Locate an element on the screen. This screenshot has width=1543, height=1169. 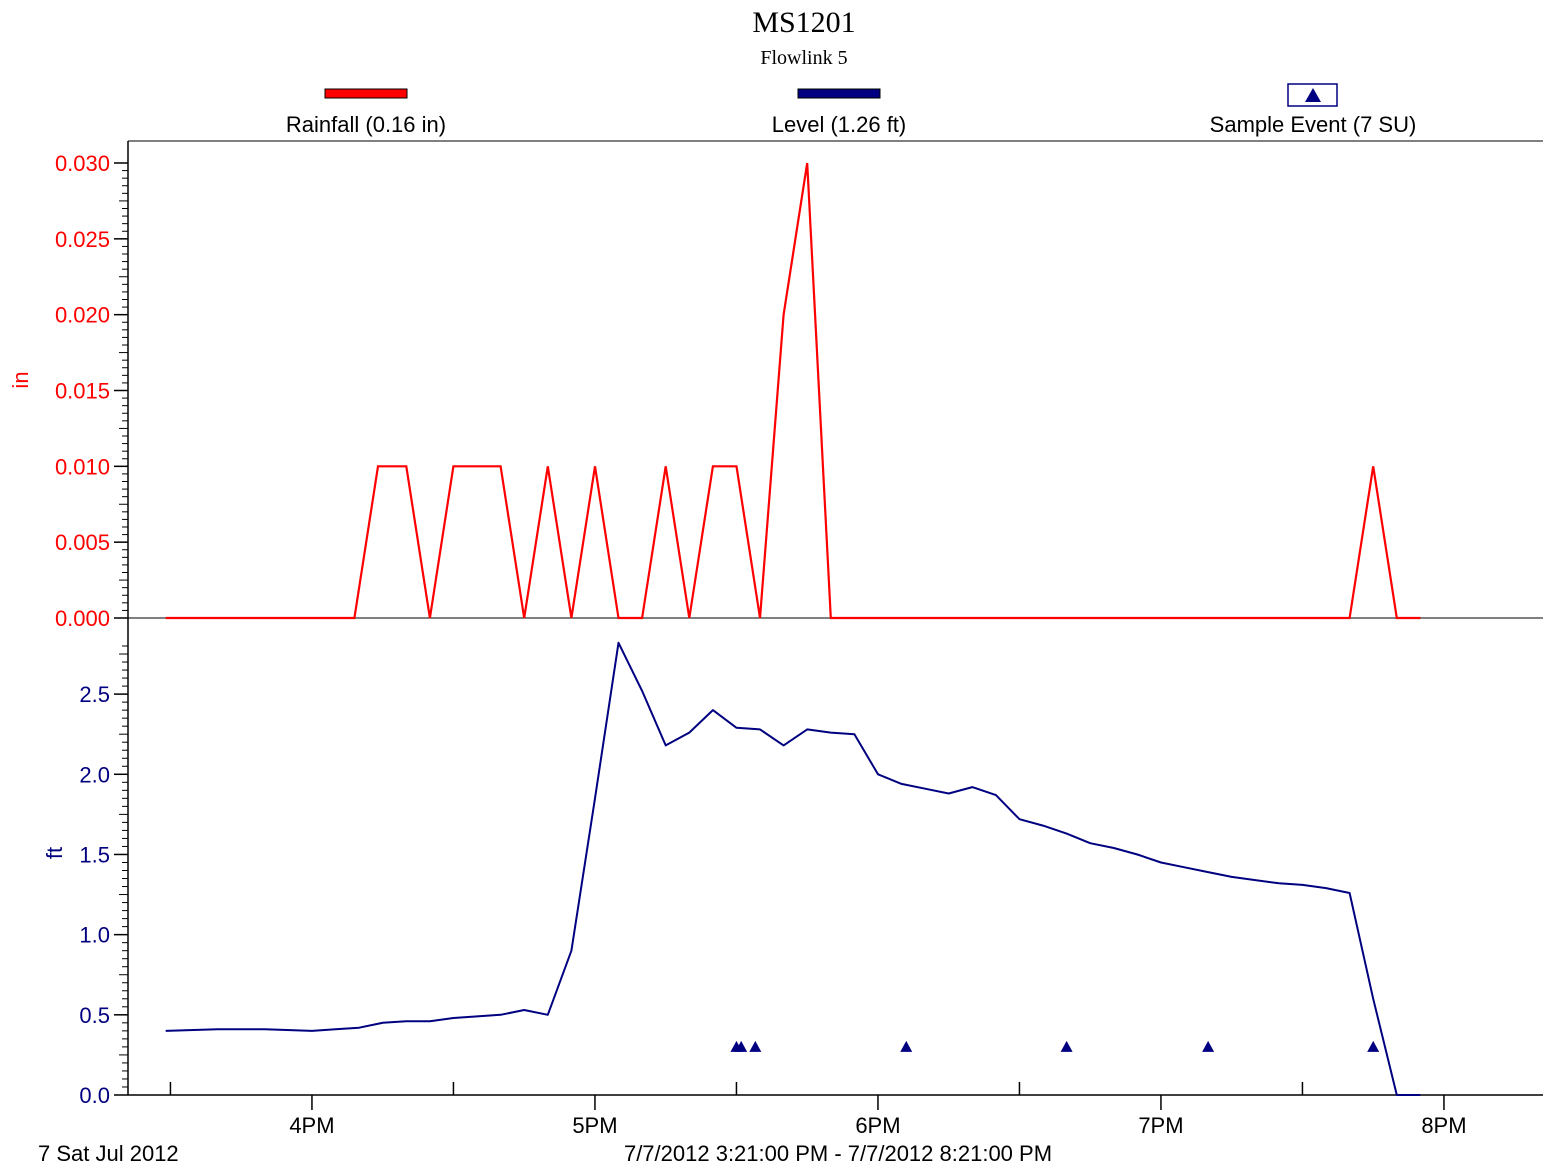
rain-y-tick-label: 0.010 is located at coordinates (82, 466).